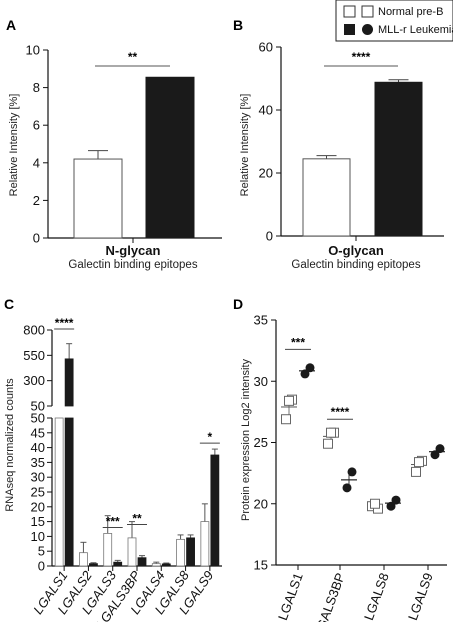  I want to click on y-tick-label: 35, so click(261, 320).